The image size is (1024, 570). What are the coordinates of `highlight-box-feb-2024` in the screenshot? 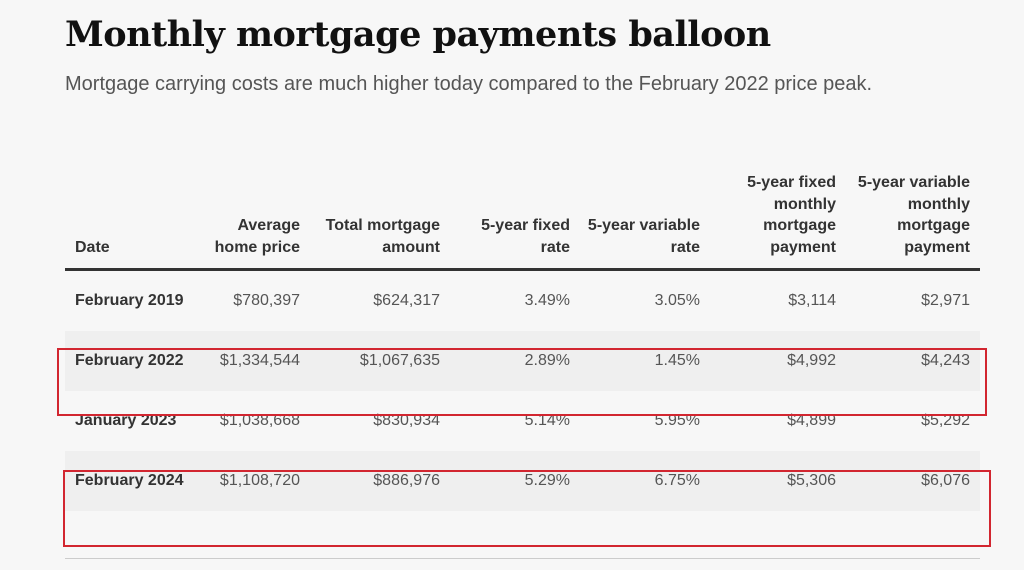 It's located at (527, 508).